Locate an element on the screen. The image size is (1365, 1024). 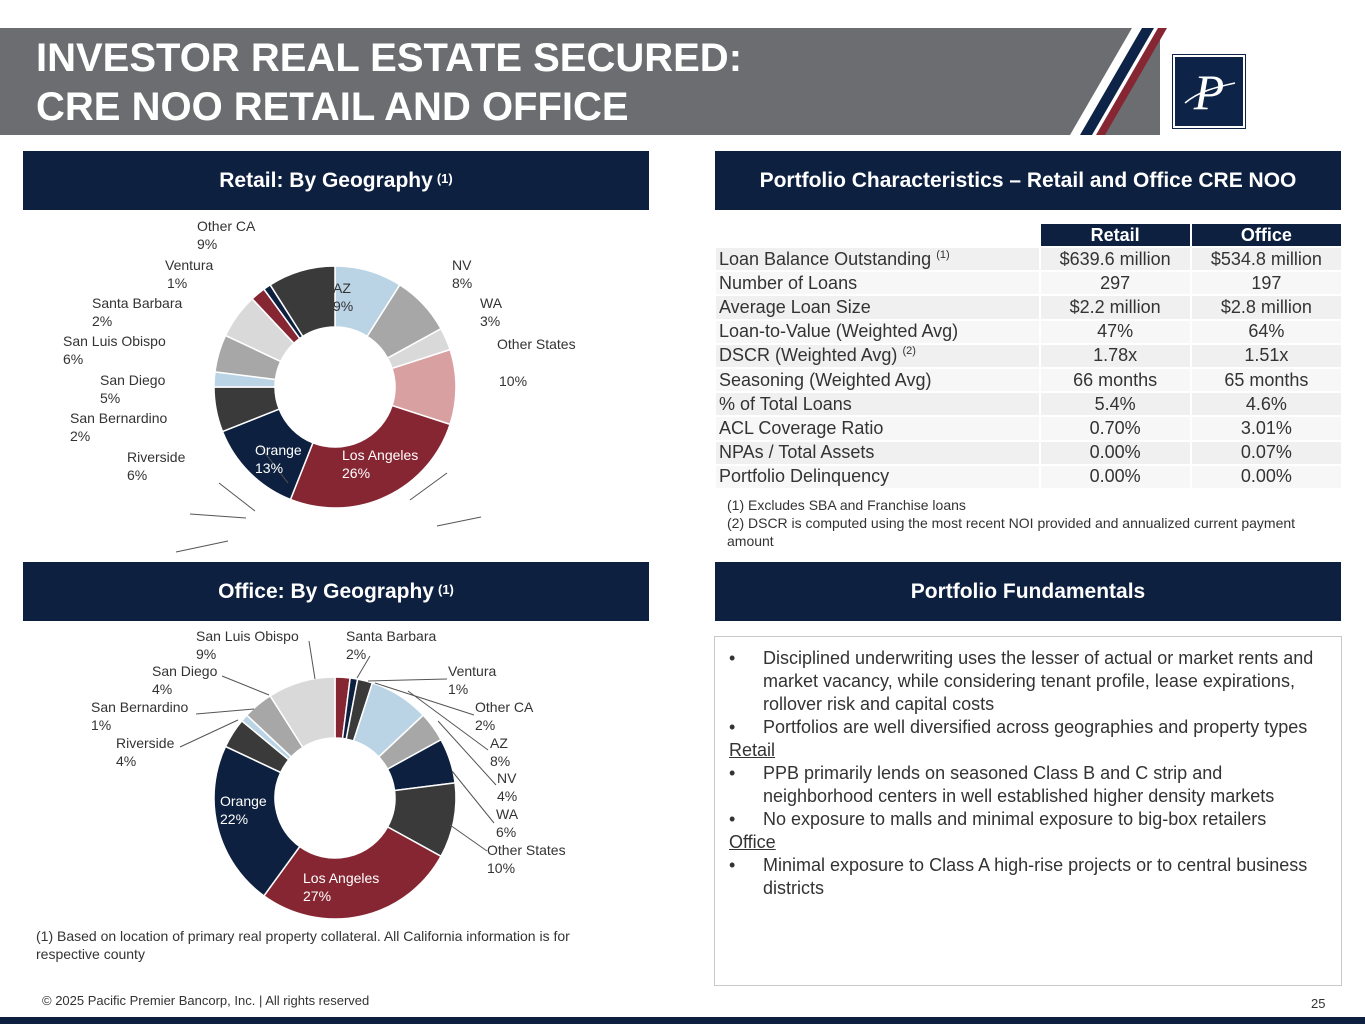
office-leader-riverside is located at coordinates (209, 733).